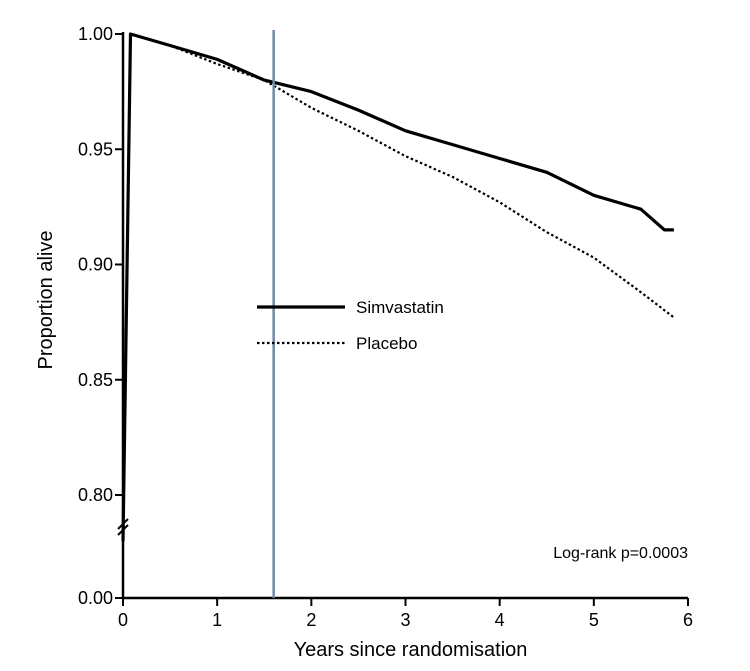  Describe the element at coordinates (386, 343) in the screenshot. I see `legend-label-placebo: Placebo` at that location.